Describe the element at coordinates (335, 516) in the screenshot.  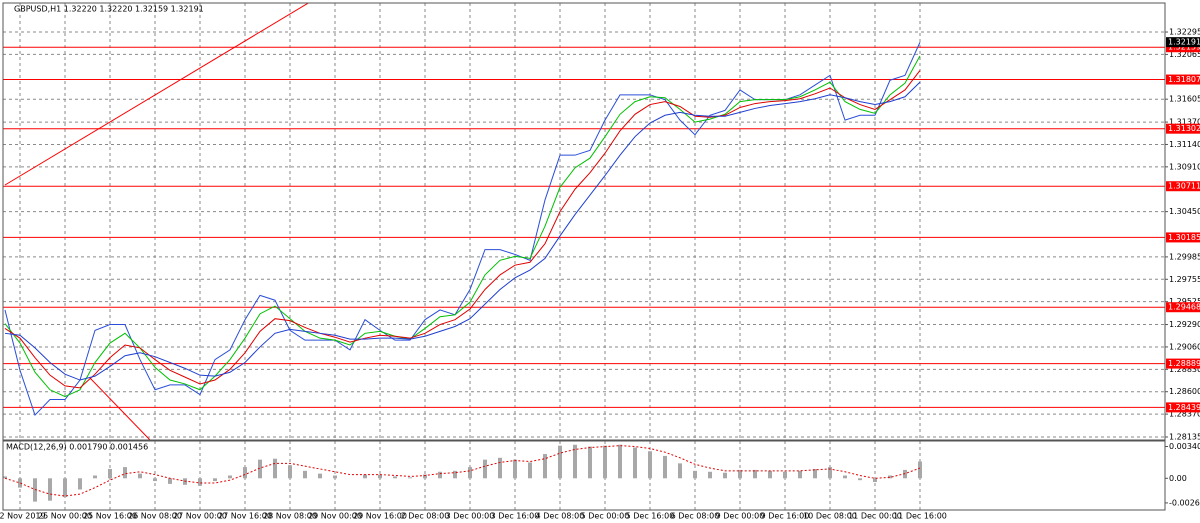
I see `x-tick-label: 29 Nov 00:00` at that location.